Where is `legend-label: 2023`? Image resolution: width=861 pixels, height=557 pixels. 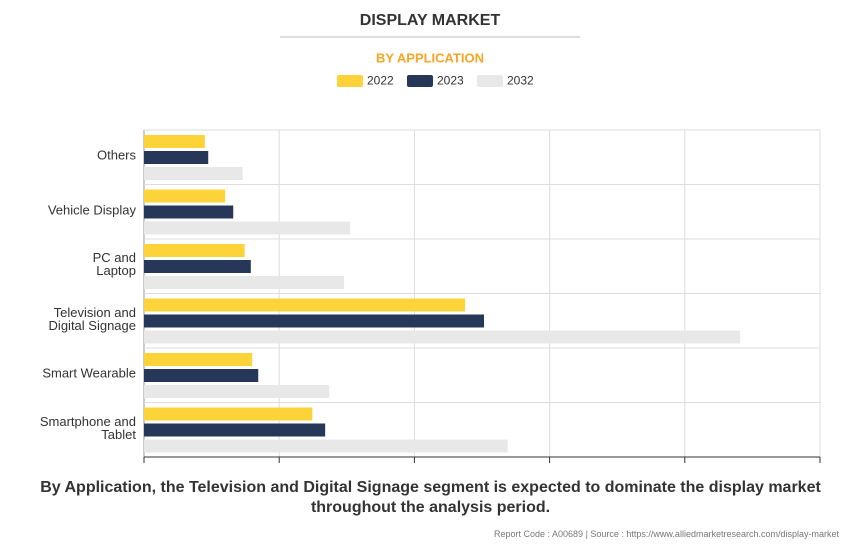
legend-label: 2023 is located at coordinates (450, 81).